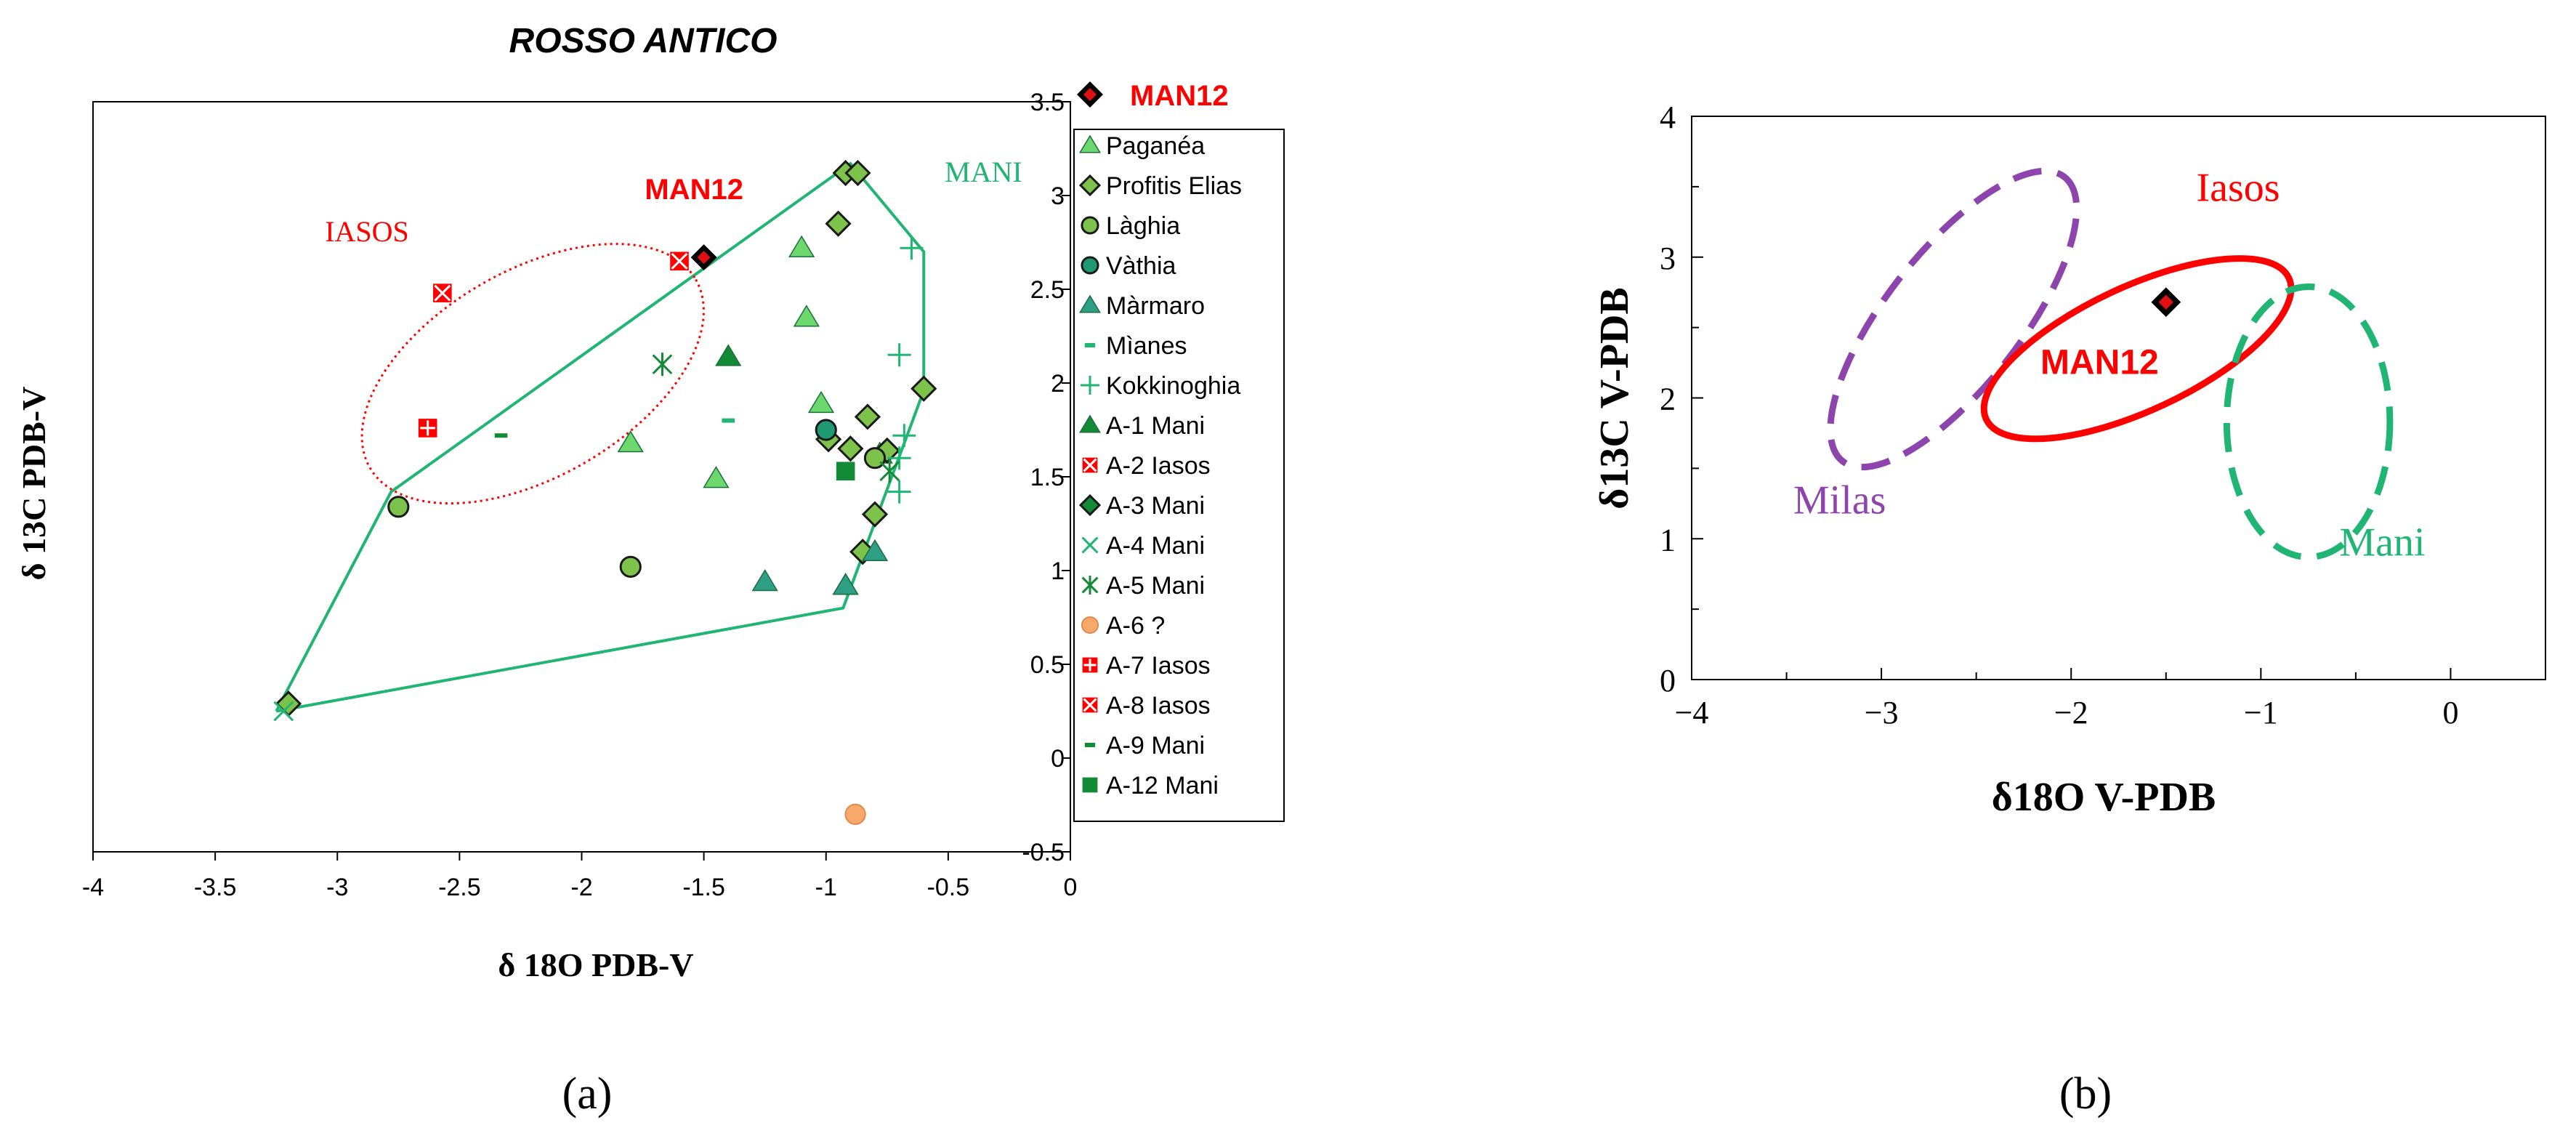  Describe the element at coordinates (337, 887) in the screenshot. I see `x-tick-label: -3` at that location.